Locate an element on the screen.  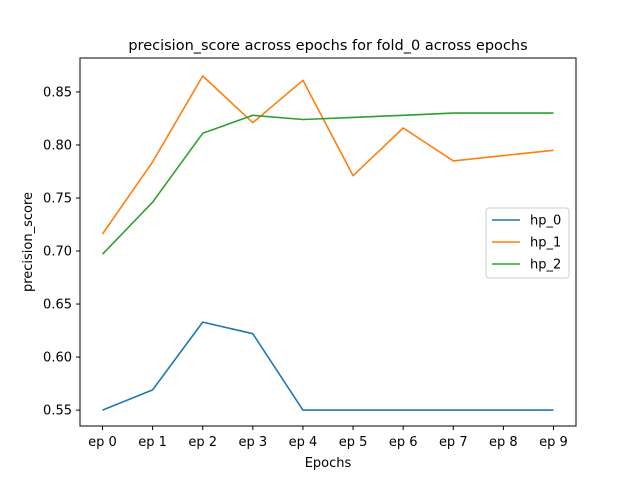
x-axis-label: Epochs is located at coordinates (328, 463).